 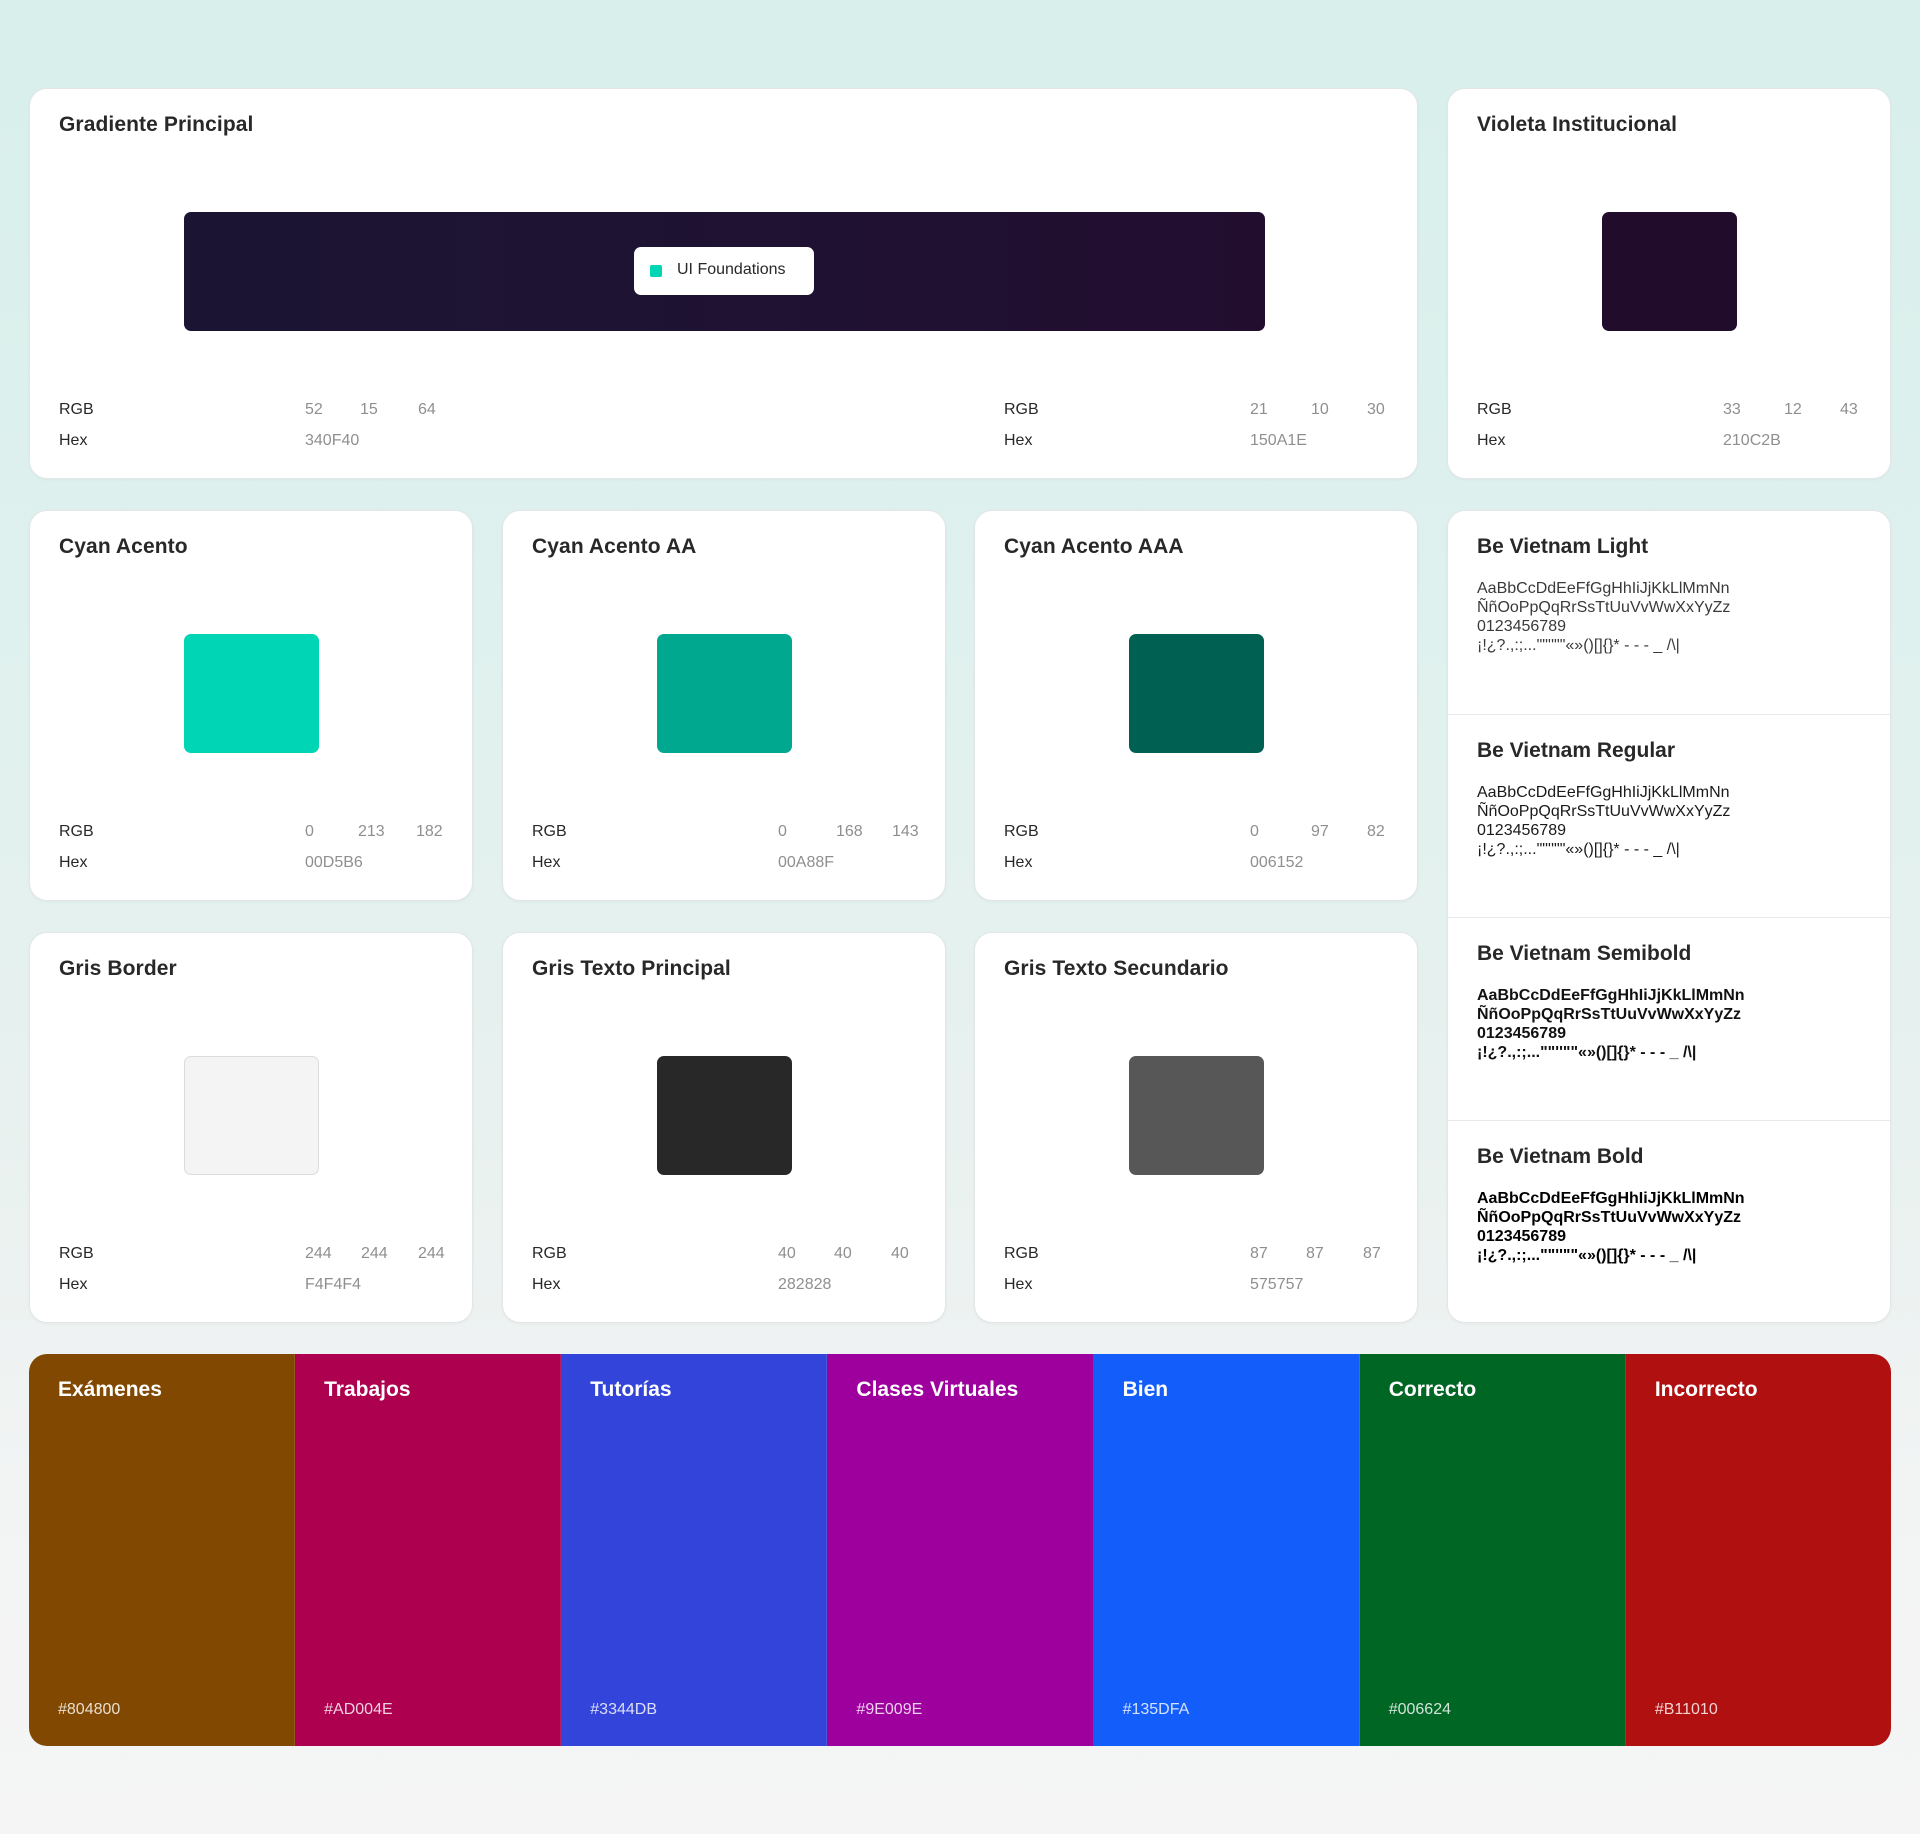 What do you see at coordinates (683, 862) in the screenshot?
I see `hex-row: Hex 00A88F` at bounding box center [683, 862].